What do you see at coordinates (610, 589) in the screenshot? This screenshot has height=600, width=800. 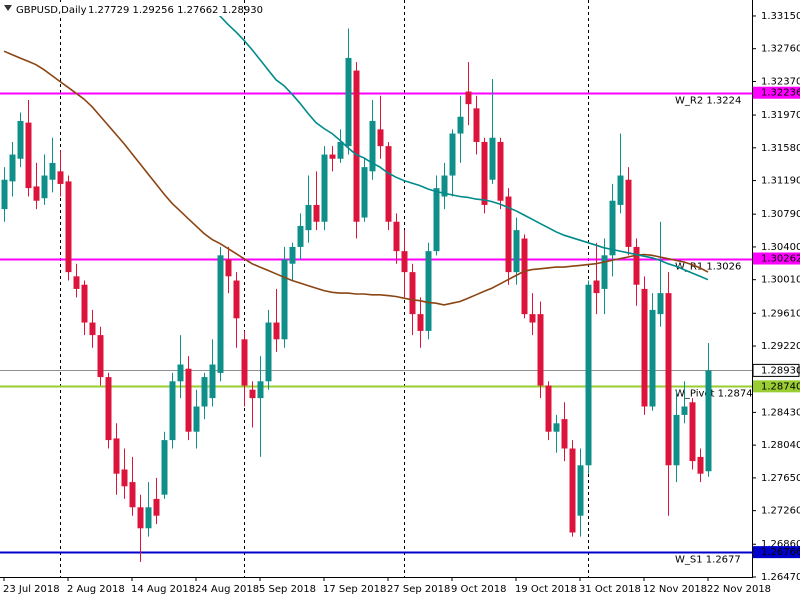 I see `x-tick-label: 31 Oct 2018` at bounding box center [610, 589].